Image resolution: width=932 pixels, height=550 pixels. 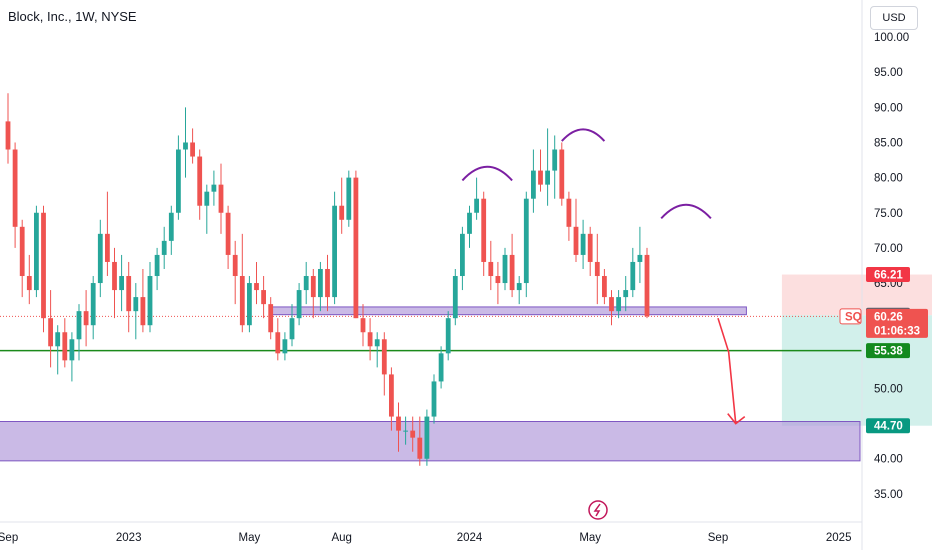 I want to click on price-badge-label: 55.38, so click(x=888, y=352).